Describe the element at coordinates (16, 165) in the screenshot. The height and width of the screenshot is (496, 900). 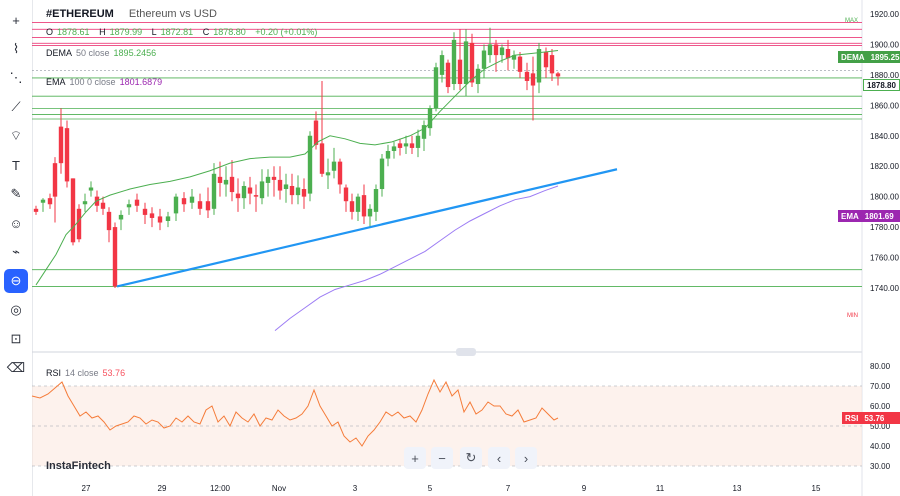
I see `text-icon: T` at that location.